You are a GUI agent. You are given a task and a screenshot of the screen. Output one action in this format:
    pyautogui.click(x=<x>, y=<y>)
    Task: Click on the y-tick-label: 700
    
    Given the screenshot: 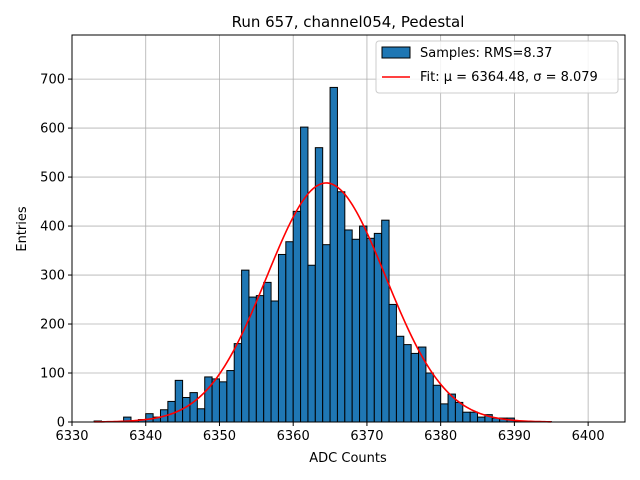 What is the action you would take?
    pyautogui.click(x=52, y=80)
    